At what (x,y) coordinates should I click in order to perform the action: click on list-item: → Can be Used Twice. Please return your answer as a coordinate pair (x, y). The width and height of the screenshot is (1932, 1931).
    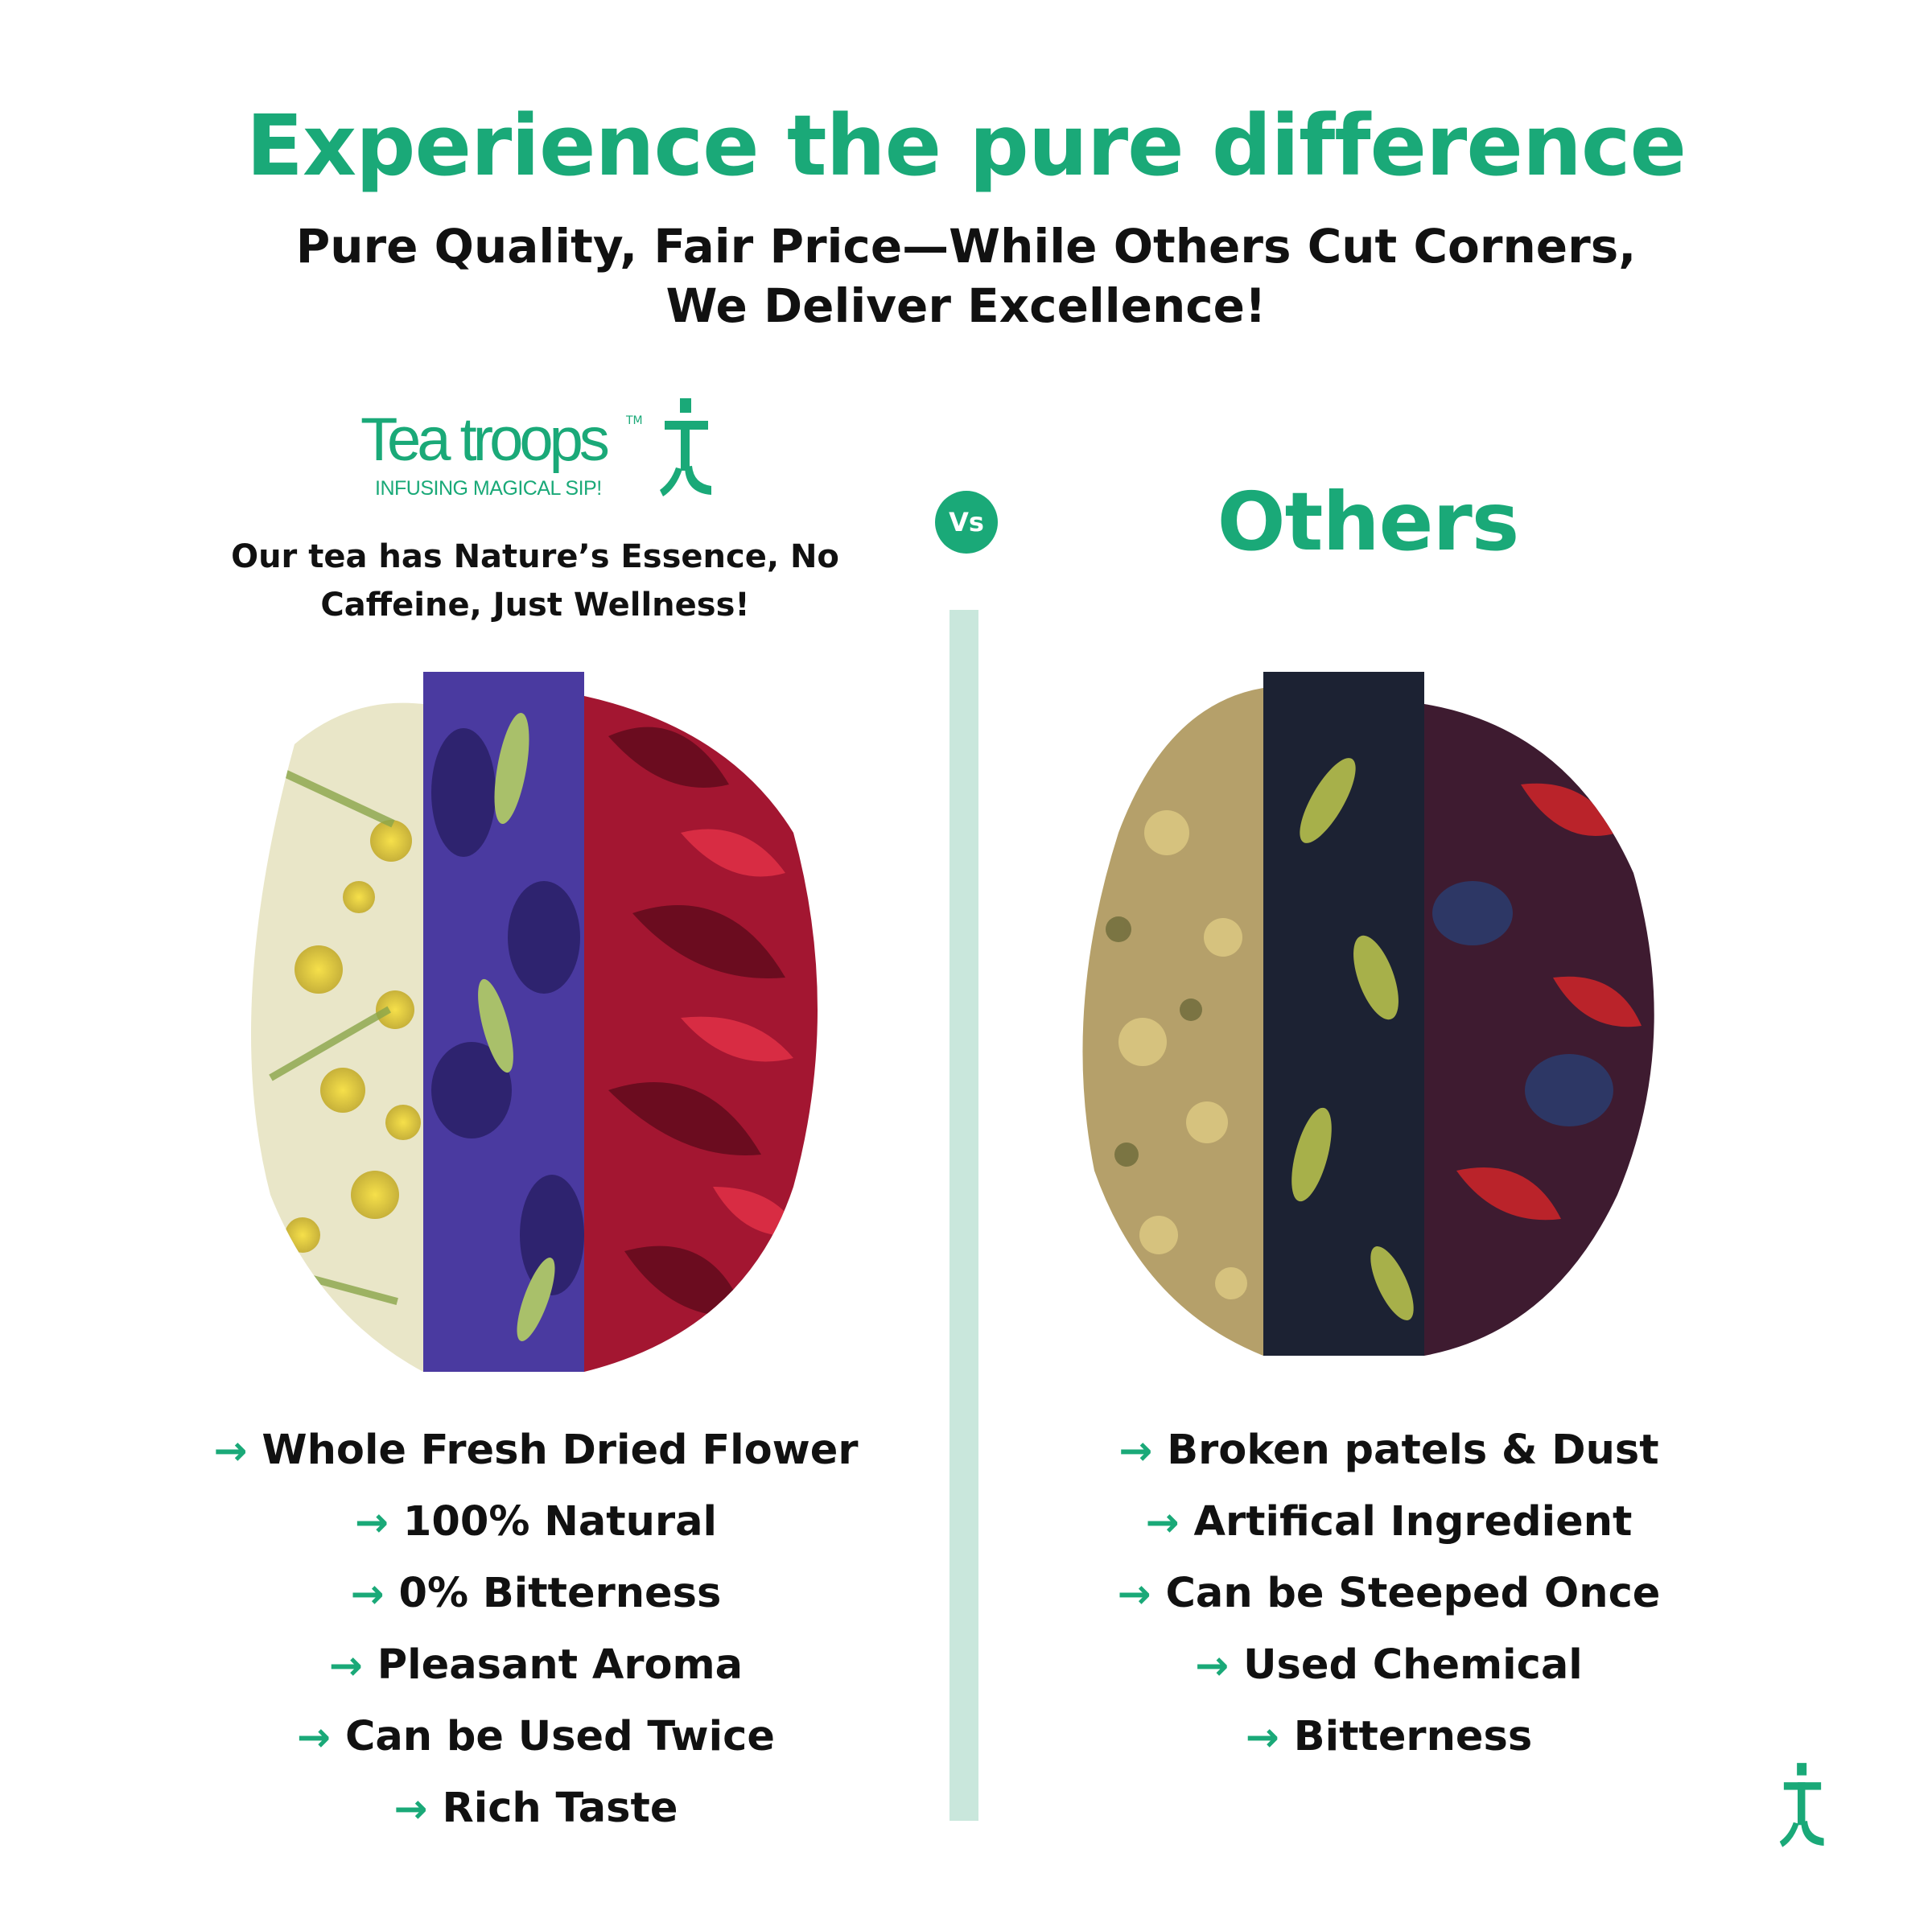
    Looking at the image, I should click on (536, 1737).